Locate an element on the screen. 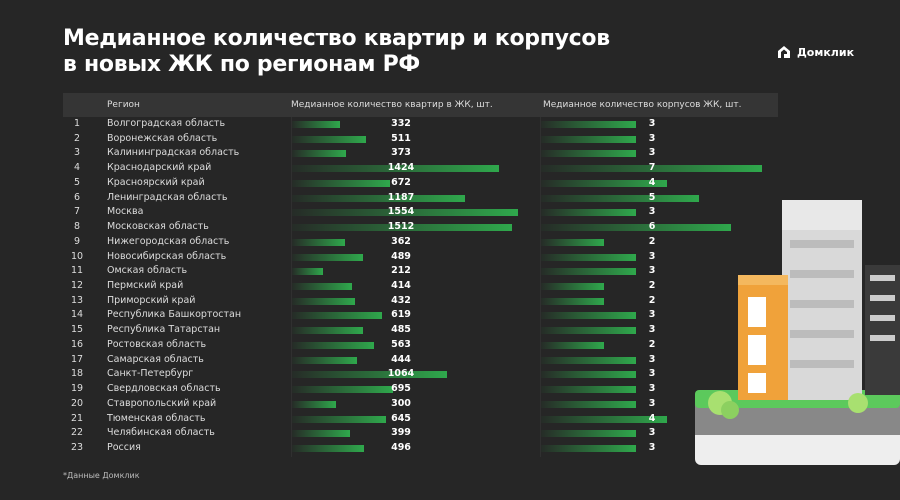 This screenshot has width=900, height=500. apartments-value: 373 is located at coordinates (401, 153).